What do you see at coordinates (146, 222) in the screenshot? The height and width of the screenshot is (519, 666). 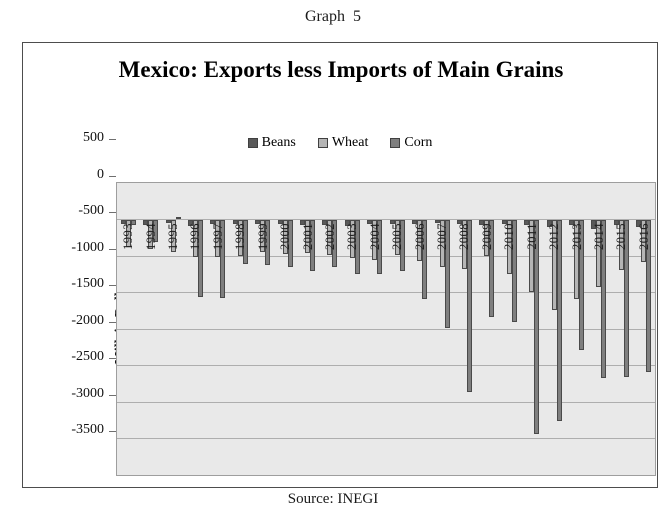 I see `bar-beans-1994` at bounding box center [146, 222].